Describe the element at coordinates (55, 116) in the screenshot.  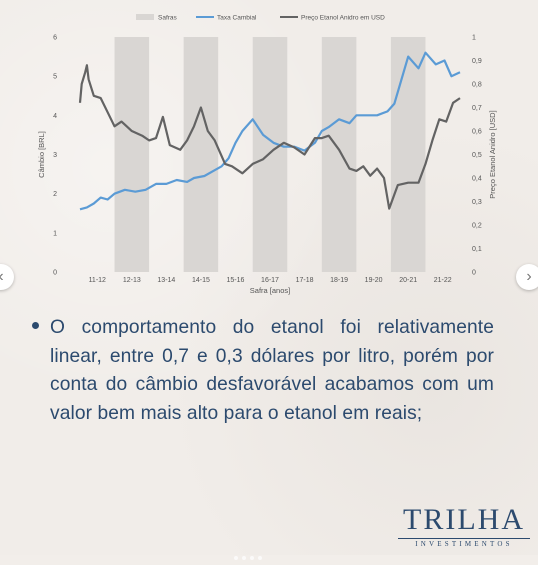
I see `y-left-tick-label: 4` at that location.